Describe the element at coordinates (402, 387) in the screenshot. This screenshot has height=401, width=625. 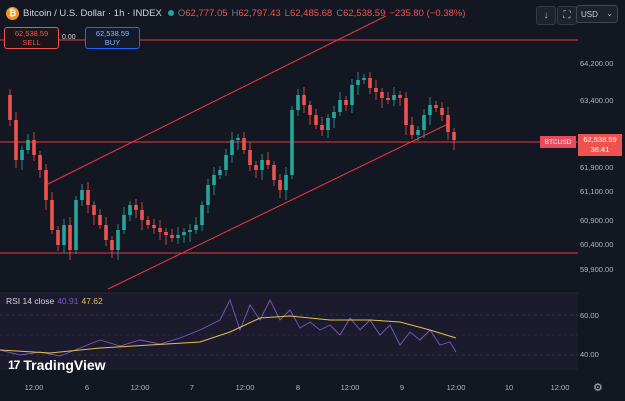
I see `time-axis-label: 9` at that location.